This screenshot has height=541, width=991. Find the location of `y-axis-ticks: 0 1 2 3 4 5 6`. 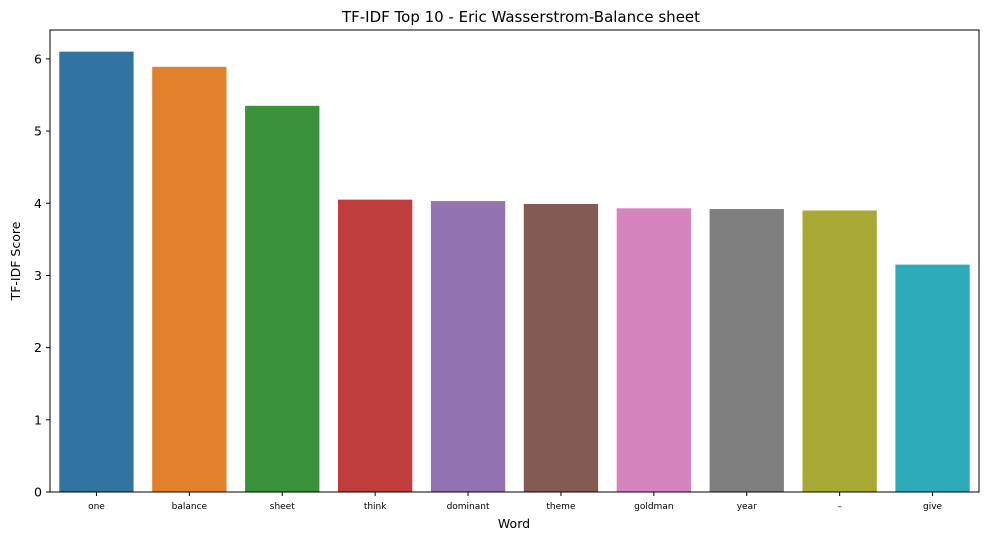

y-axis-ticks: 0 1 2 3 4 5 6 is located at coordinates (42, 275).